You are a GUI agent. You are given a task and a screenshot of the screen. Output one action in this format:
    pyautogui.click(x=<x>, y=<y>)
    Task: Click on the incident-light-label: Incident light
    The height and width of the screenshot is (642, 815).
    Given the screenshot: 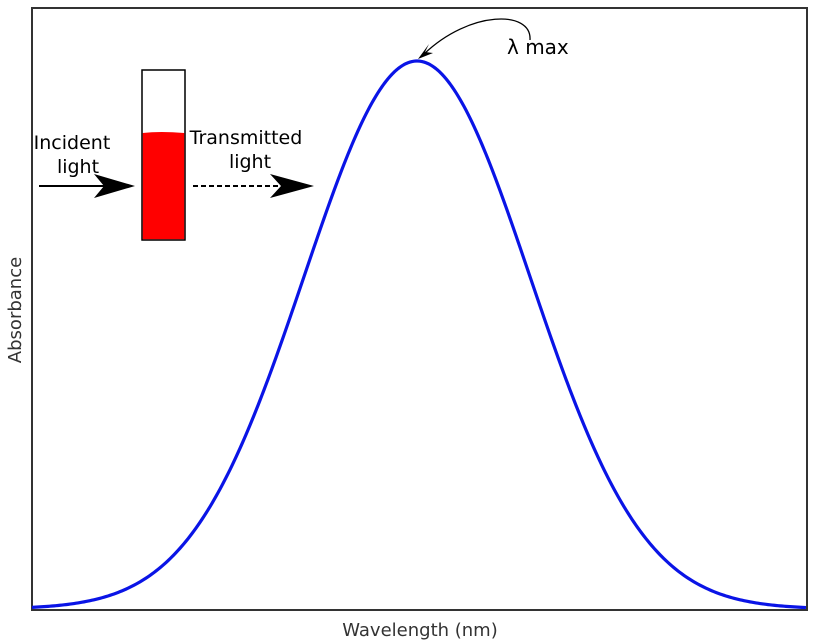 What is the action you would take?
    pyautogui.click(x=75, y=155)
    